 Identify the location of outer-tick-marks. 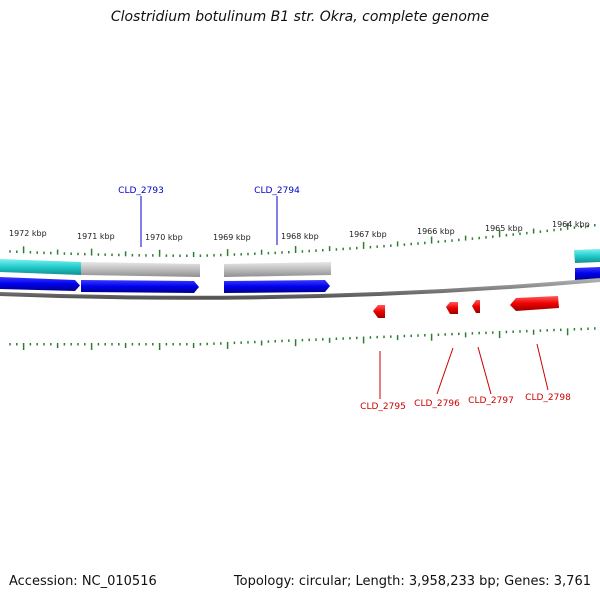
(302, 239).